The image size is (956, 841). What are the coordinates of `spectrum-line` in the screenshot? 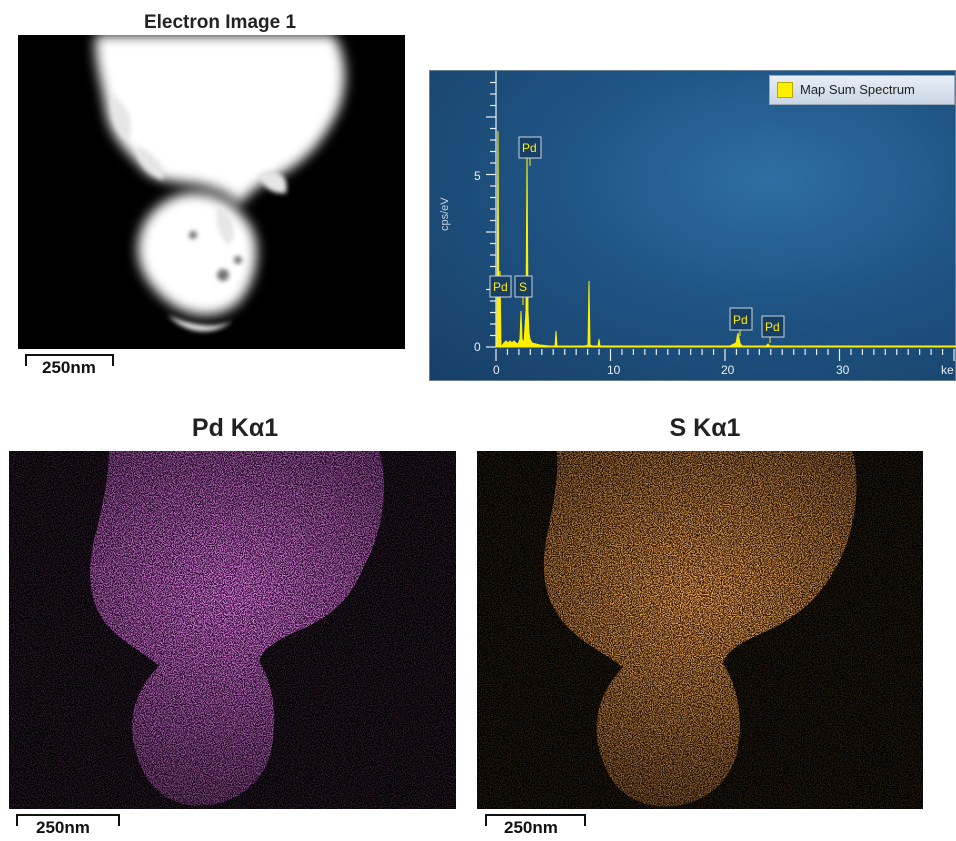 It's located at (726, 239).